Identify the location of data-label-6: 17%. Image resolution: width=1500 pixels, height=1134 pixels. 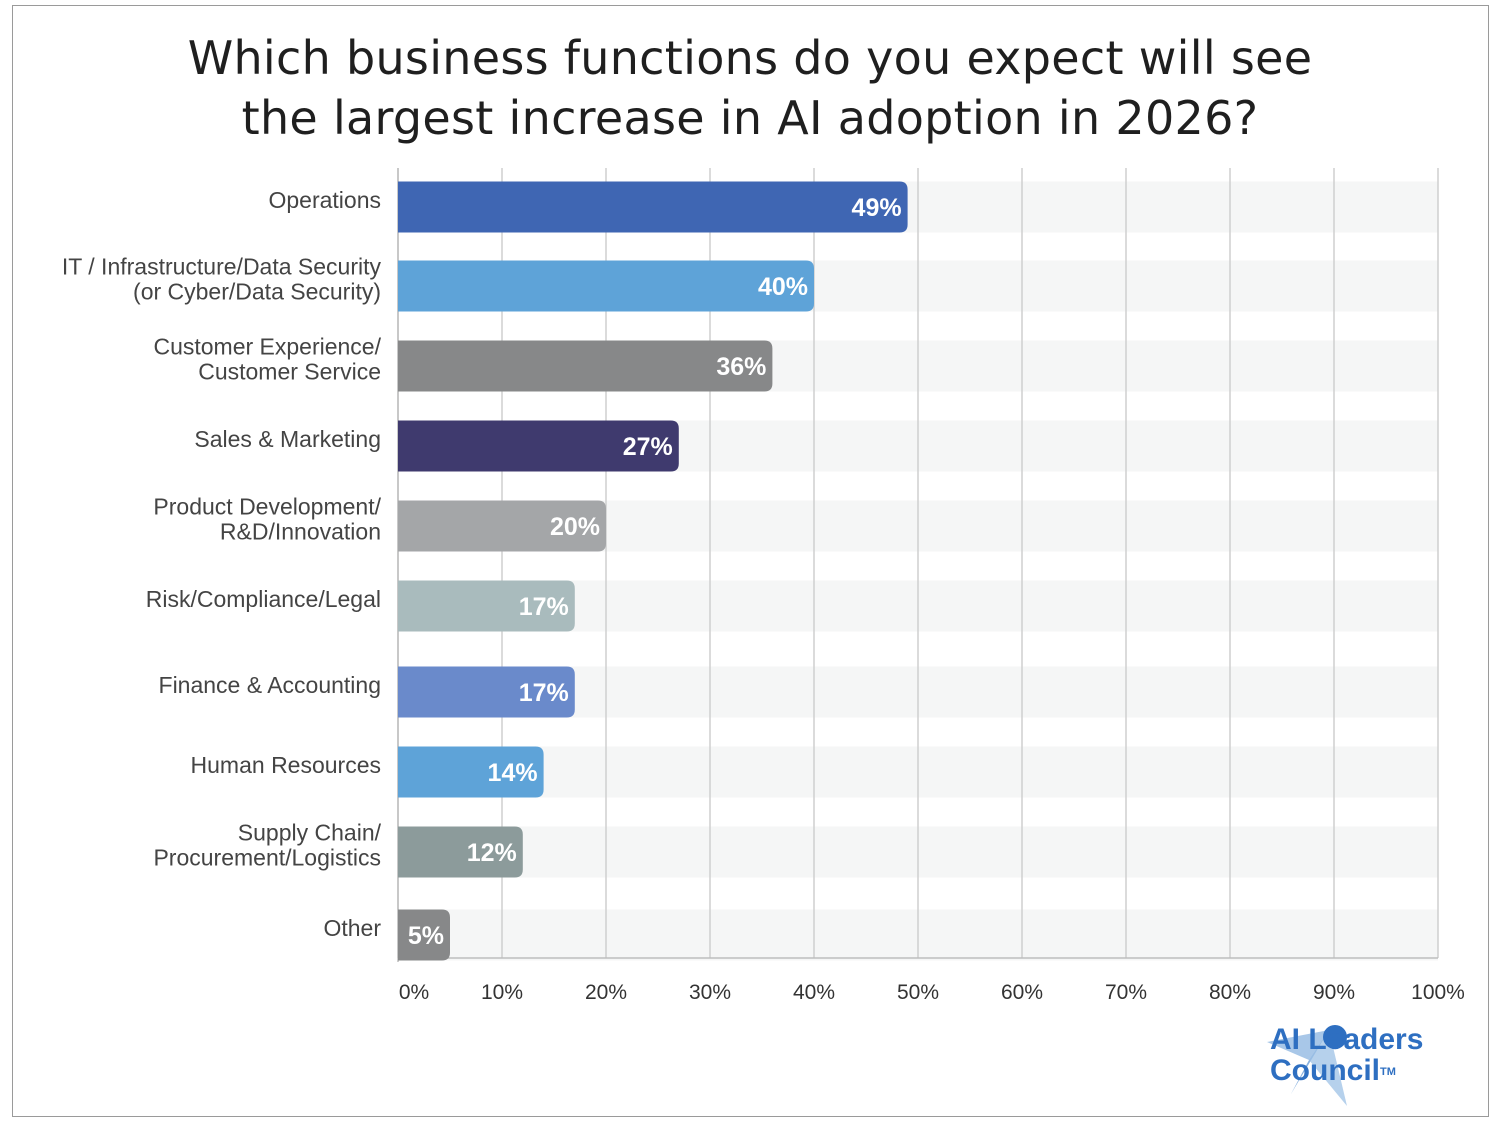
(544, 693).